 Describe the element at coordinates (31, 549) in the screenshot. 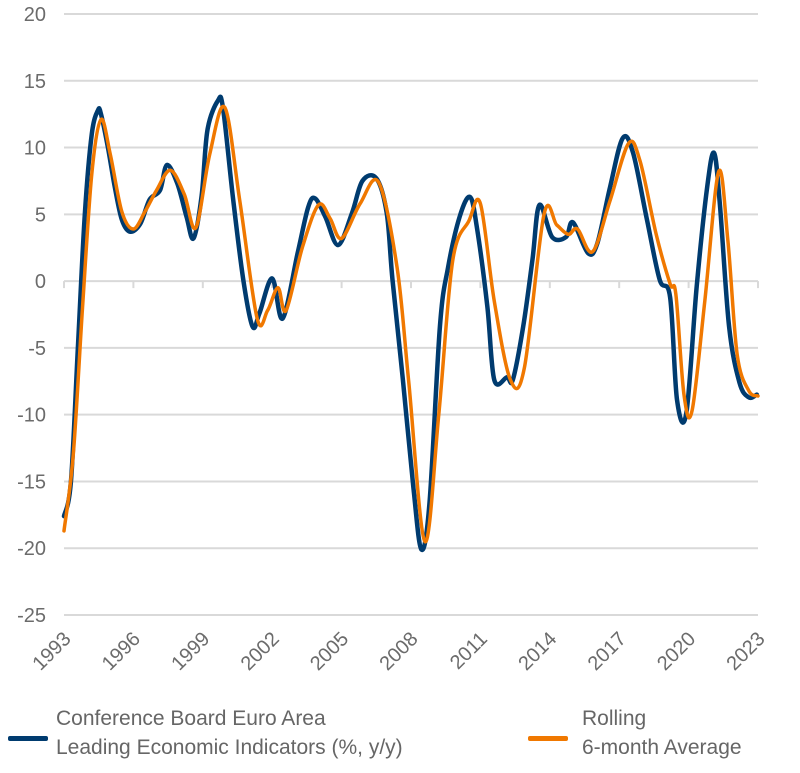

I see `y-tick-label: -20` at that location.